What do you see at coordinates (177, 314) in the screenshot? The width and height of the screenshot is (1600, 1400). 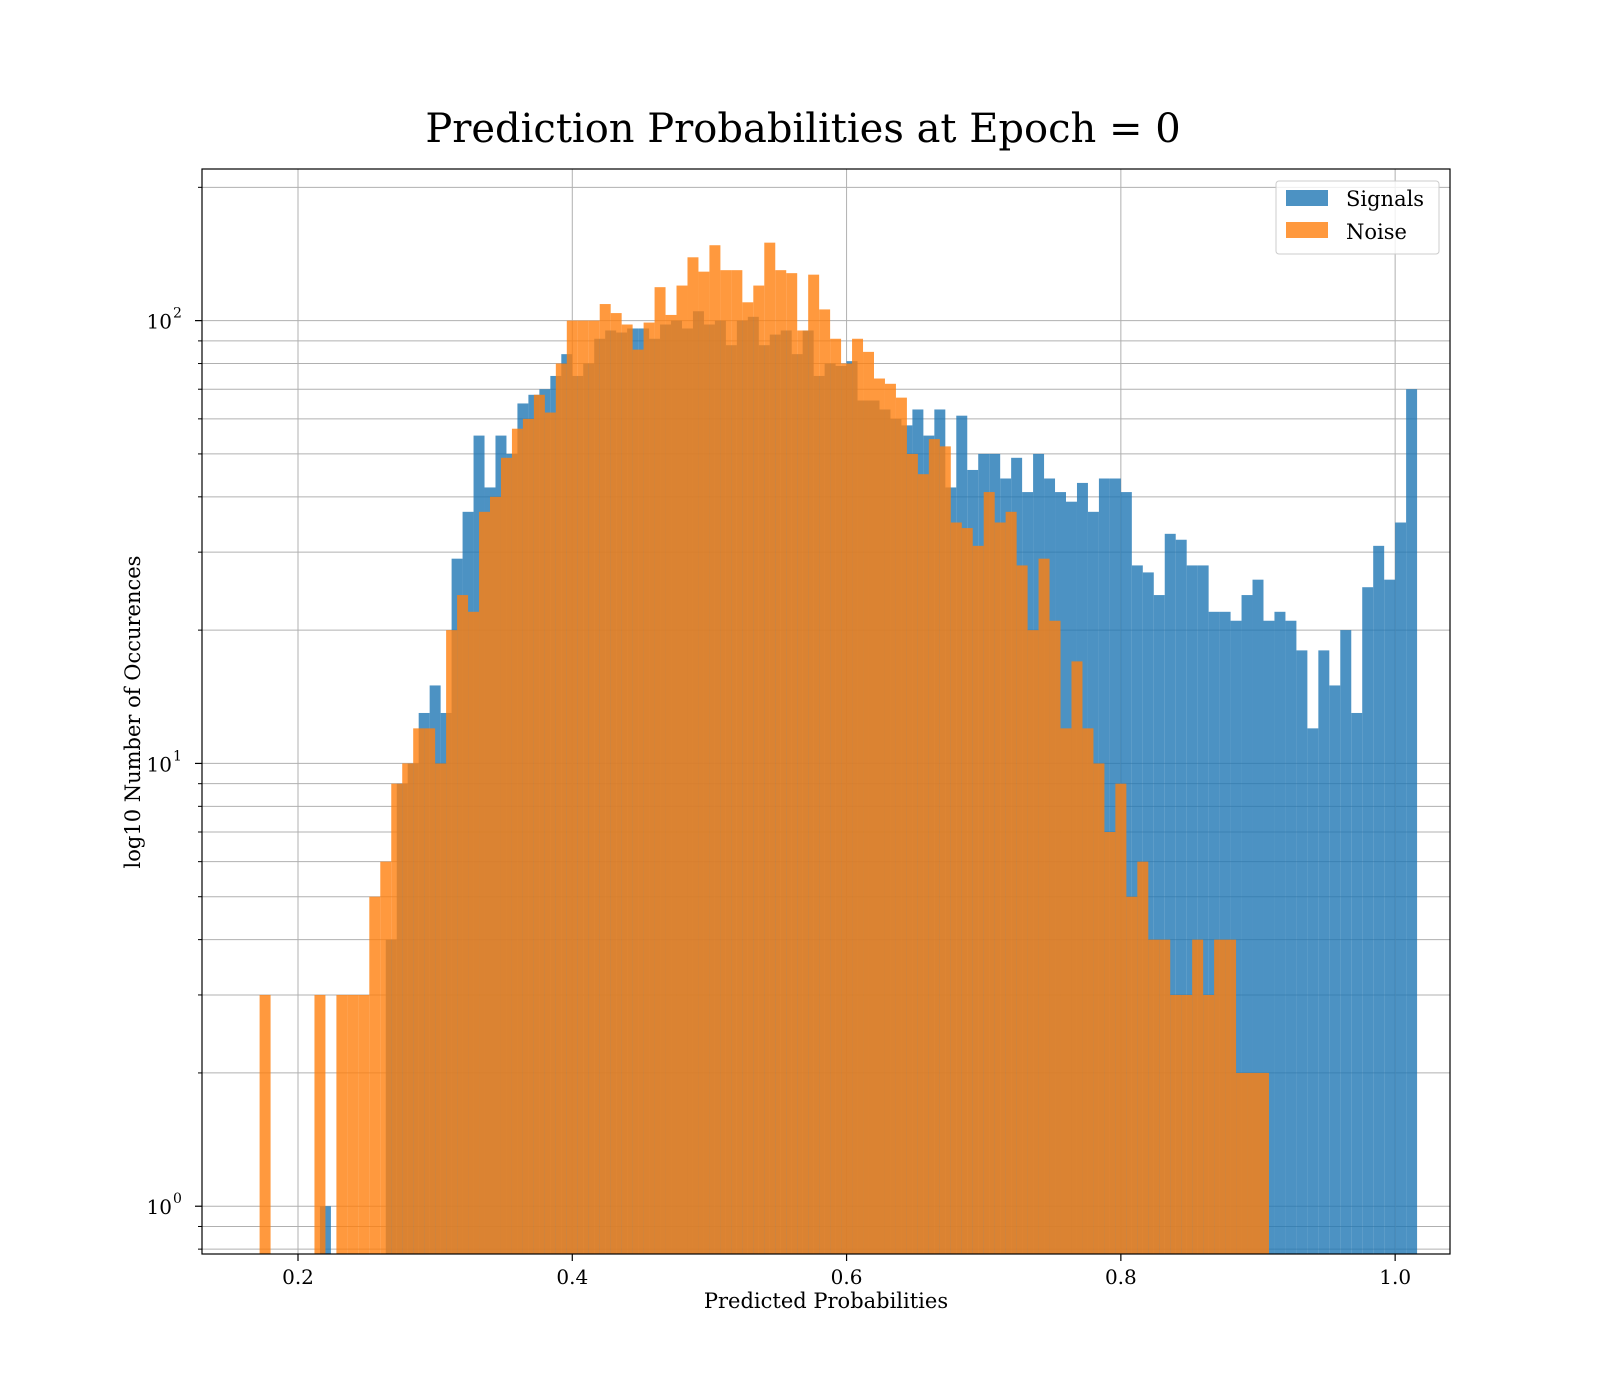 I see `y-tick-exponent: 2` at bounding box center [177, 314].